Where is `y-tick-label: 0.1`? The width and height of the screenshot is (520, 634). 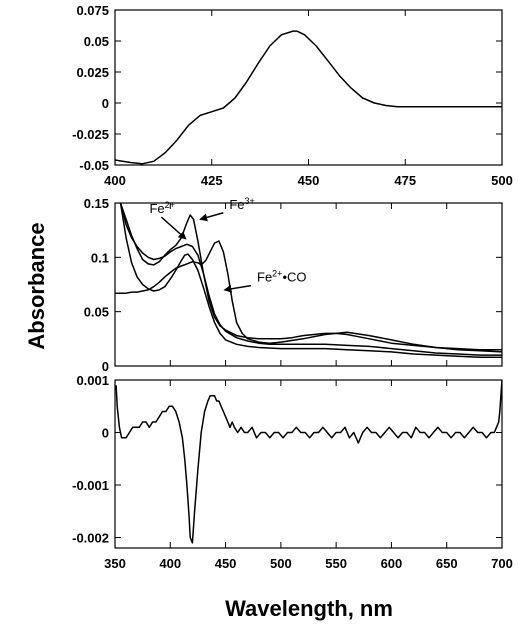
y-tick-label: 0.1 is located at coordinates (100, 257).